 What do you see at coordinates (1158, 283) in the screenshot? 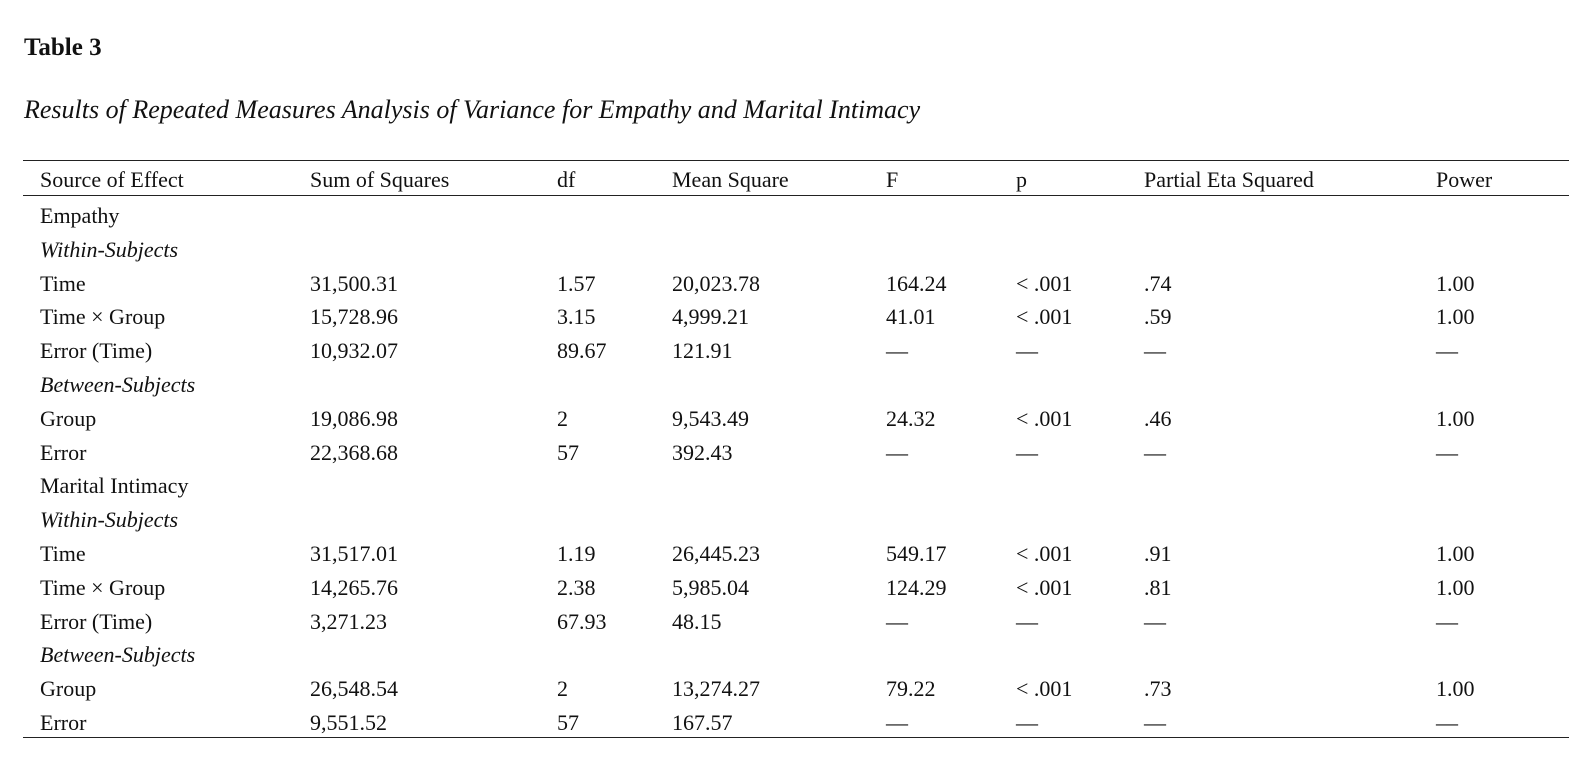
I see `cell-partial-eta-squared: .74` at bounding box center [1158, 283].